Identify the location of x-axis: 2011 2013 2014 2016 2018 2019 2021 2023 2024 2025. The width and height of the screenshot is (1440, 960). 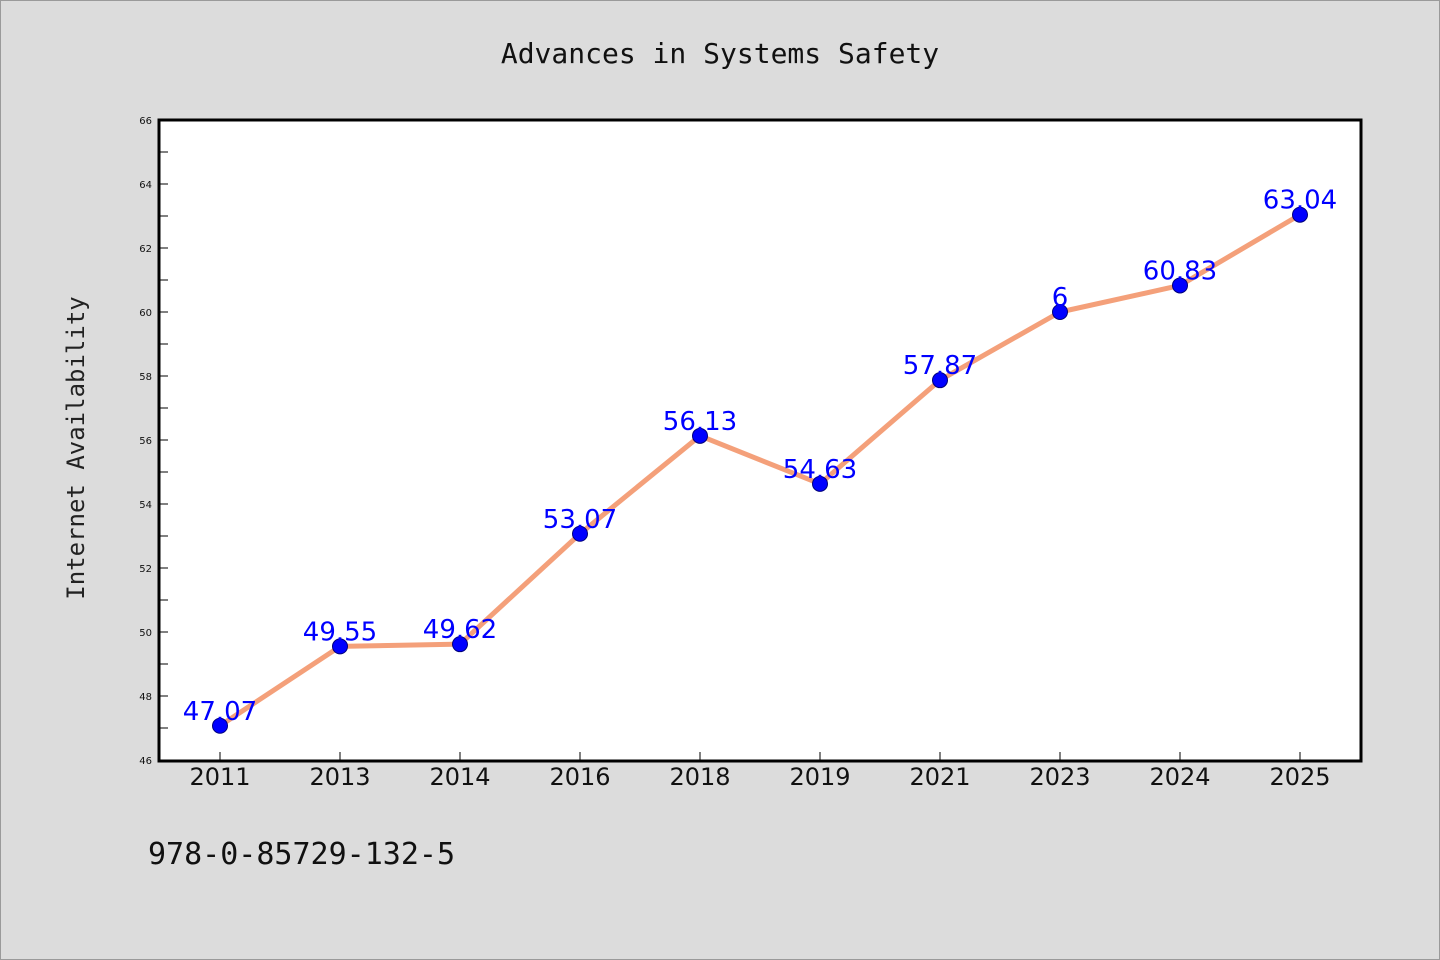
(760, 771).